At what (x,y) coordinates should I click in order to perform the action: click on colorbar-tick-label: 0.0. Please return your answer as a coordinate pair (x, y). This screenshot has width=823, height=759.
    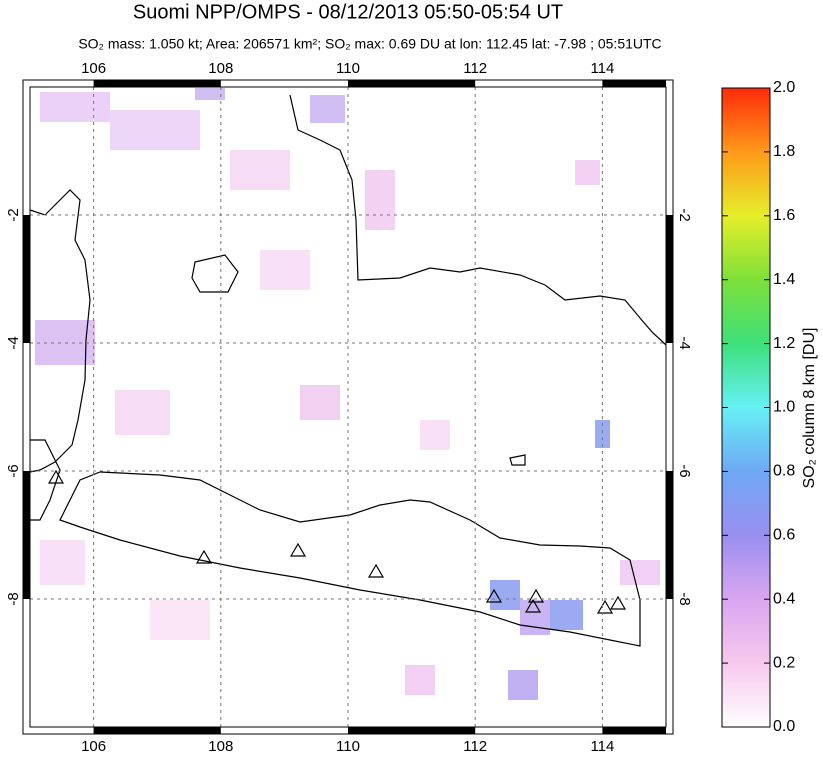
    Looking at the image, I should click on (784, 726).